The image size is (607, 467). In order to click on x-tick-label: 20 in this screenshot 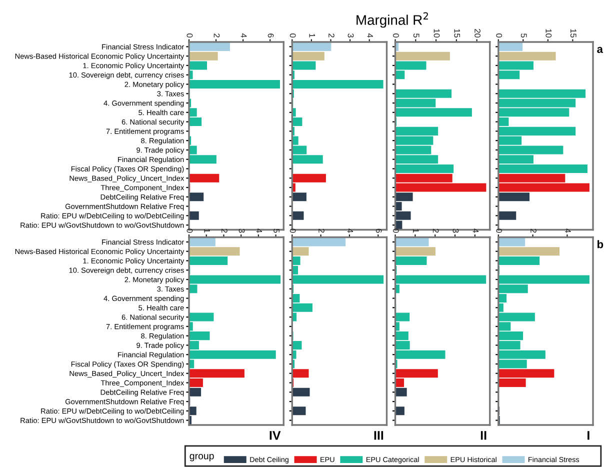, I will do `click(477, 33)`.